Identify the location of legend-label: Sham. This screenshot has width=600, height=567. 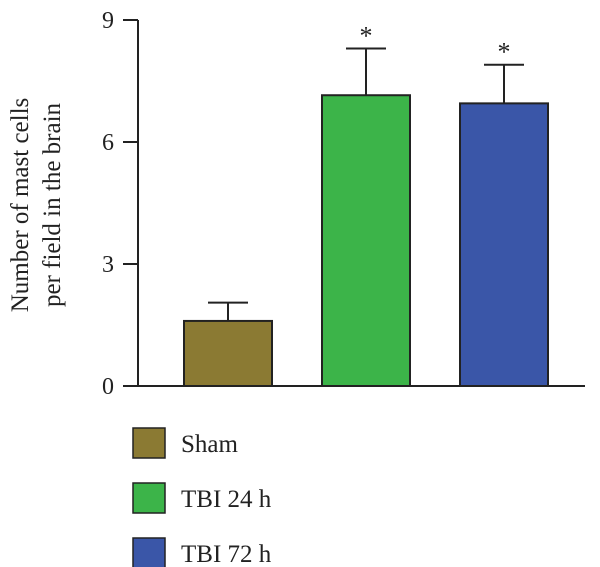
(210, 444).